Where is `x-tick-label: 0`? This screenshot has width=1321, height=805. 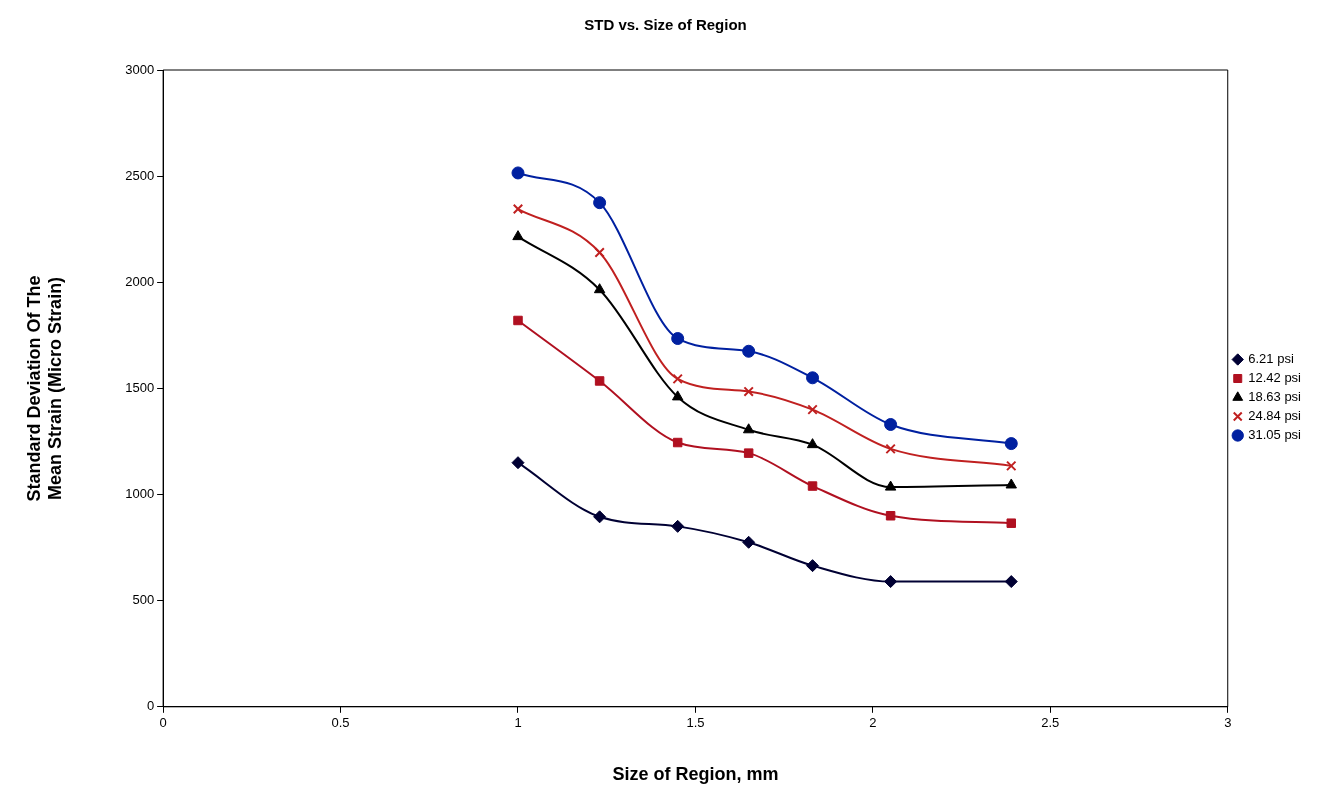 x-tick-label: 0 is located at coordinates (163, 723).